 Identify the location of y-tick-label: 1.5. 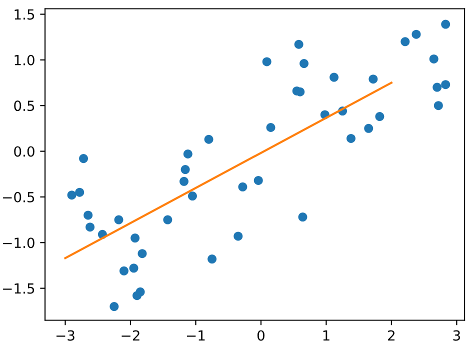
(24, 14).